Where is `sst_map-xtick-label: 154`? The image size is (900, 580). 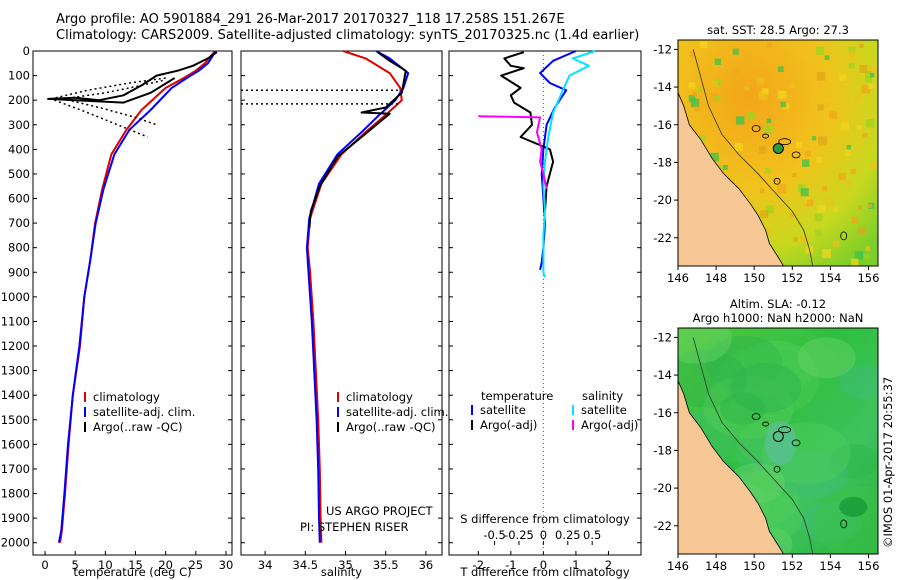 sst_map-xtick-label: 154 is located at coordinates (830, 278).